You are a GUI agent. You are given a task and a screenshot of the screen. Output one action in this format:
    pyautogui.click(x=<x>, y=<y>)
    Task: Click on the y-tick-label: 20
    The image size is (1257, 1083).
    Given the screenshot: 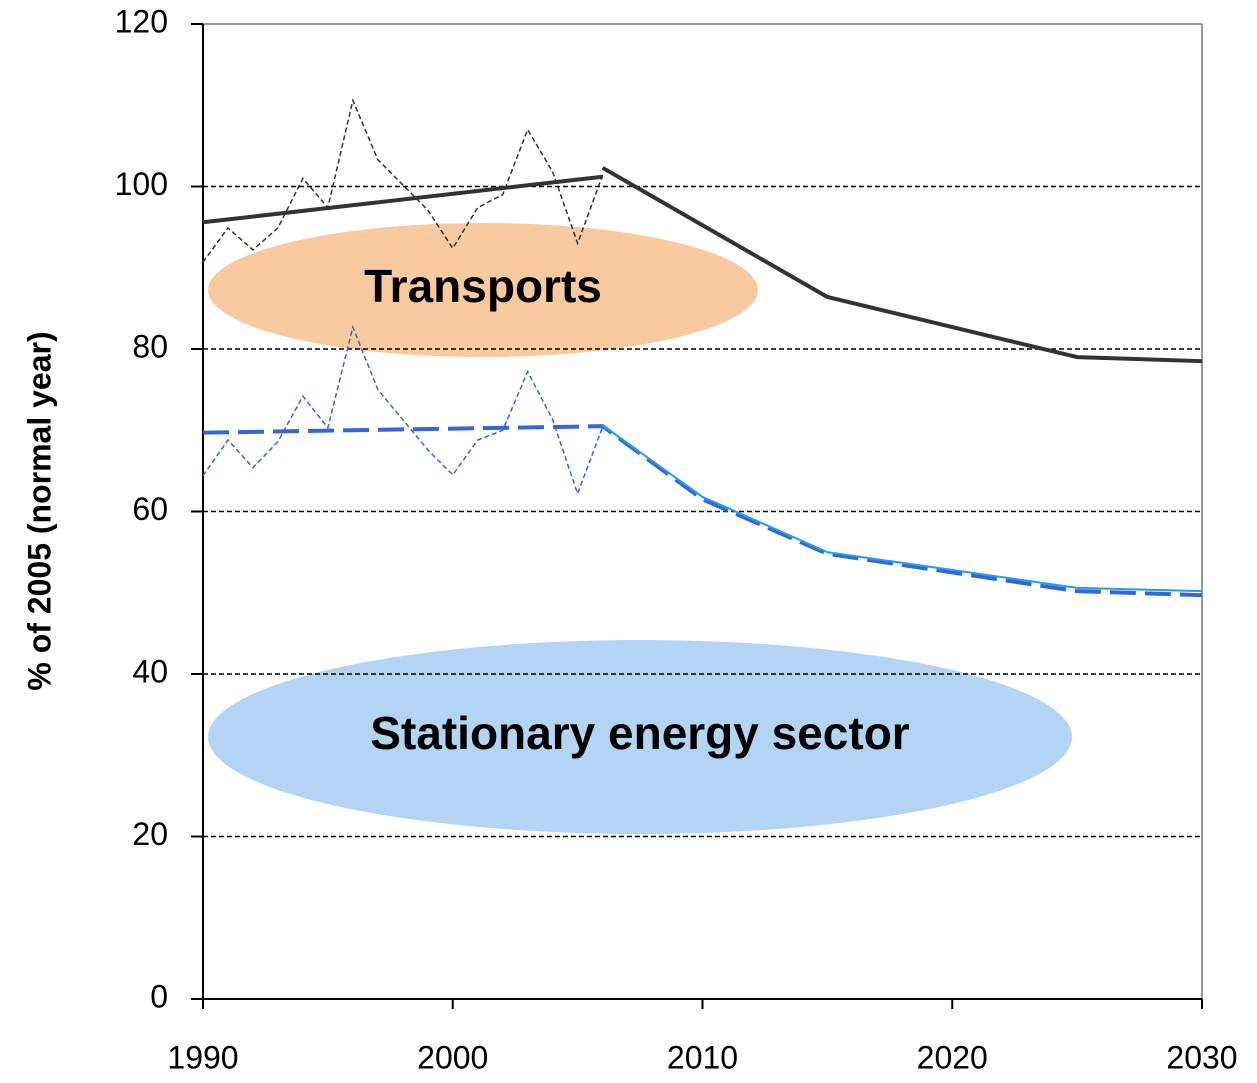 What is the action you would take?
    pyautogui.click(x=150, y=834)
    